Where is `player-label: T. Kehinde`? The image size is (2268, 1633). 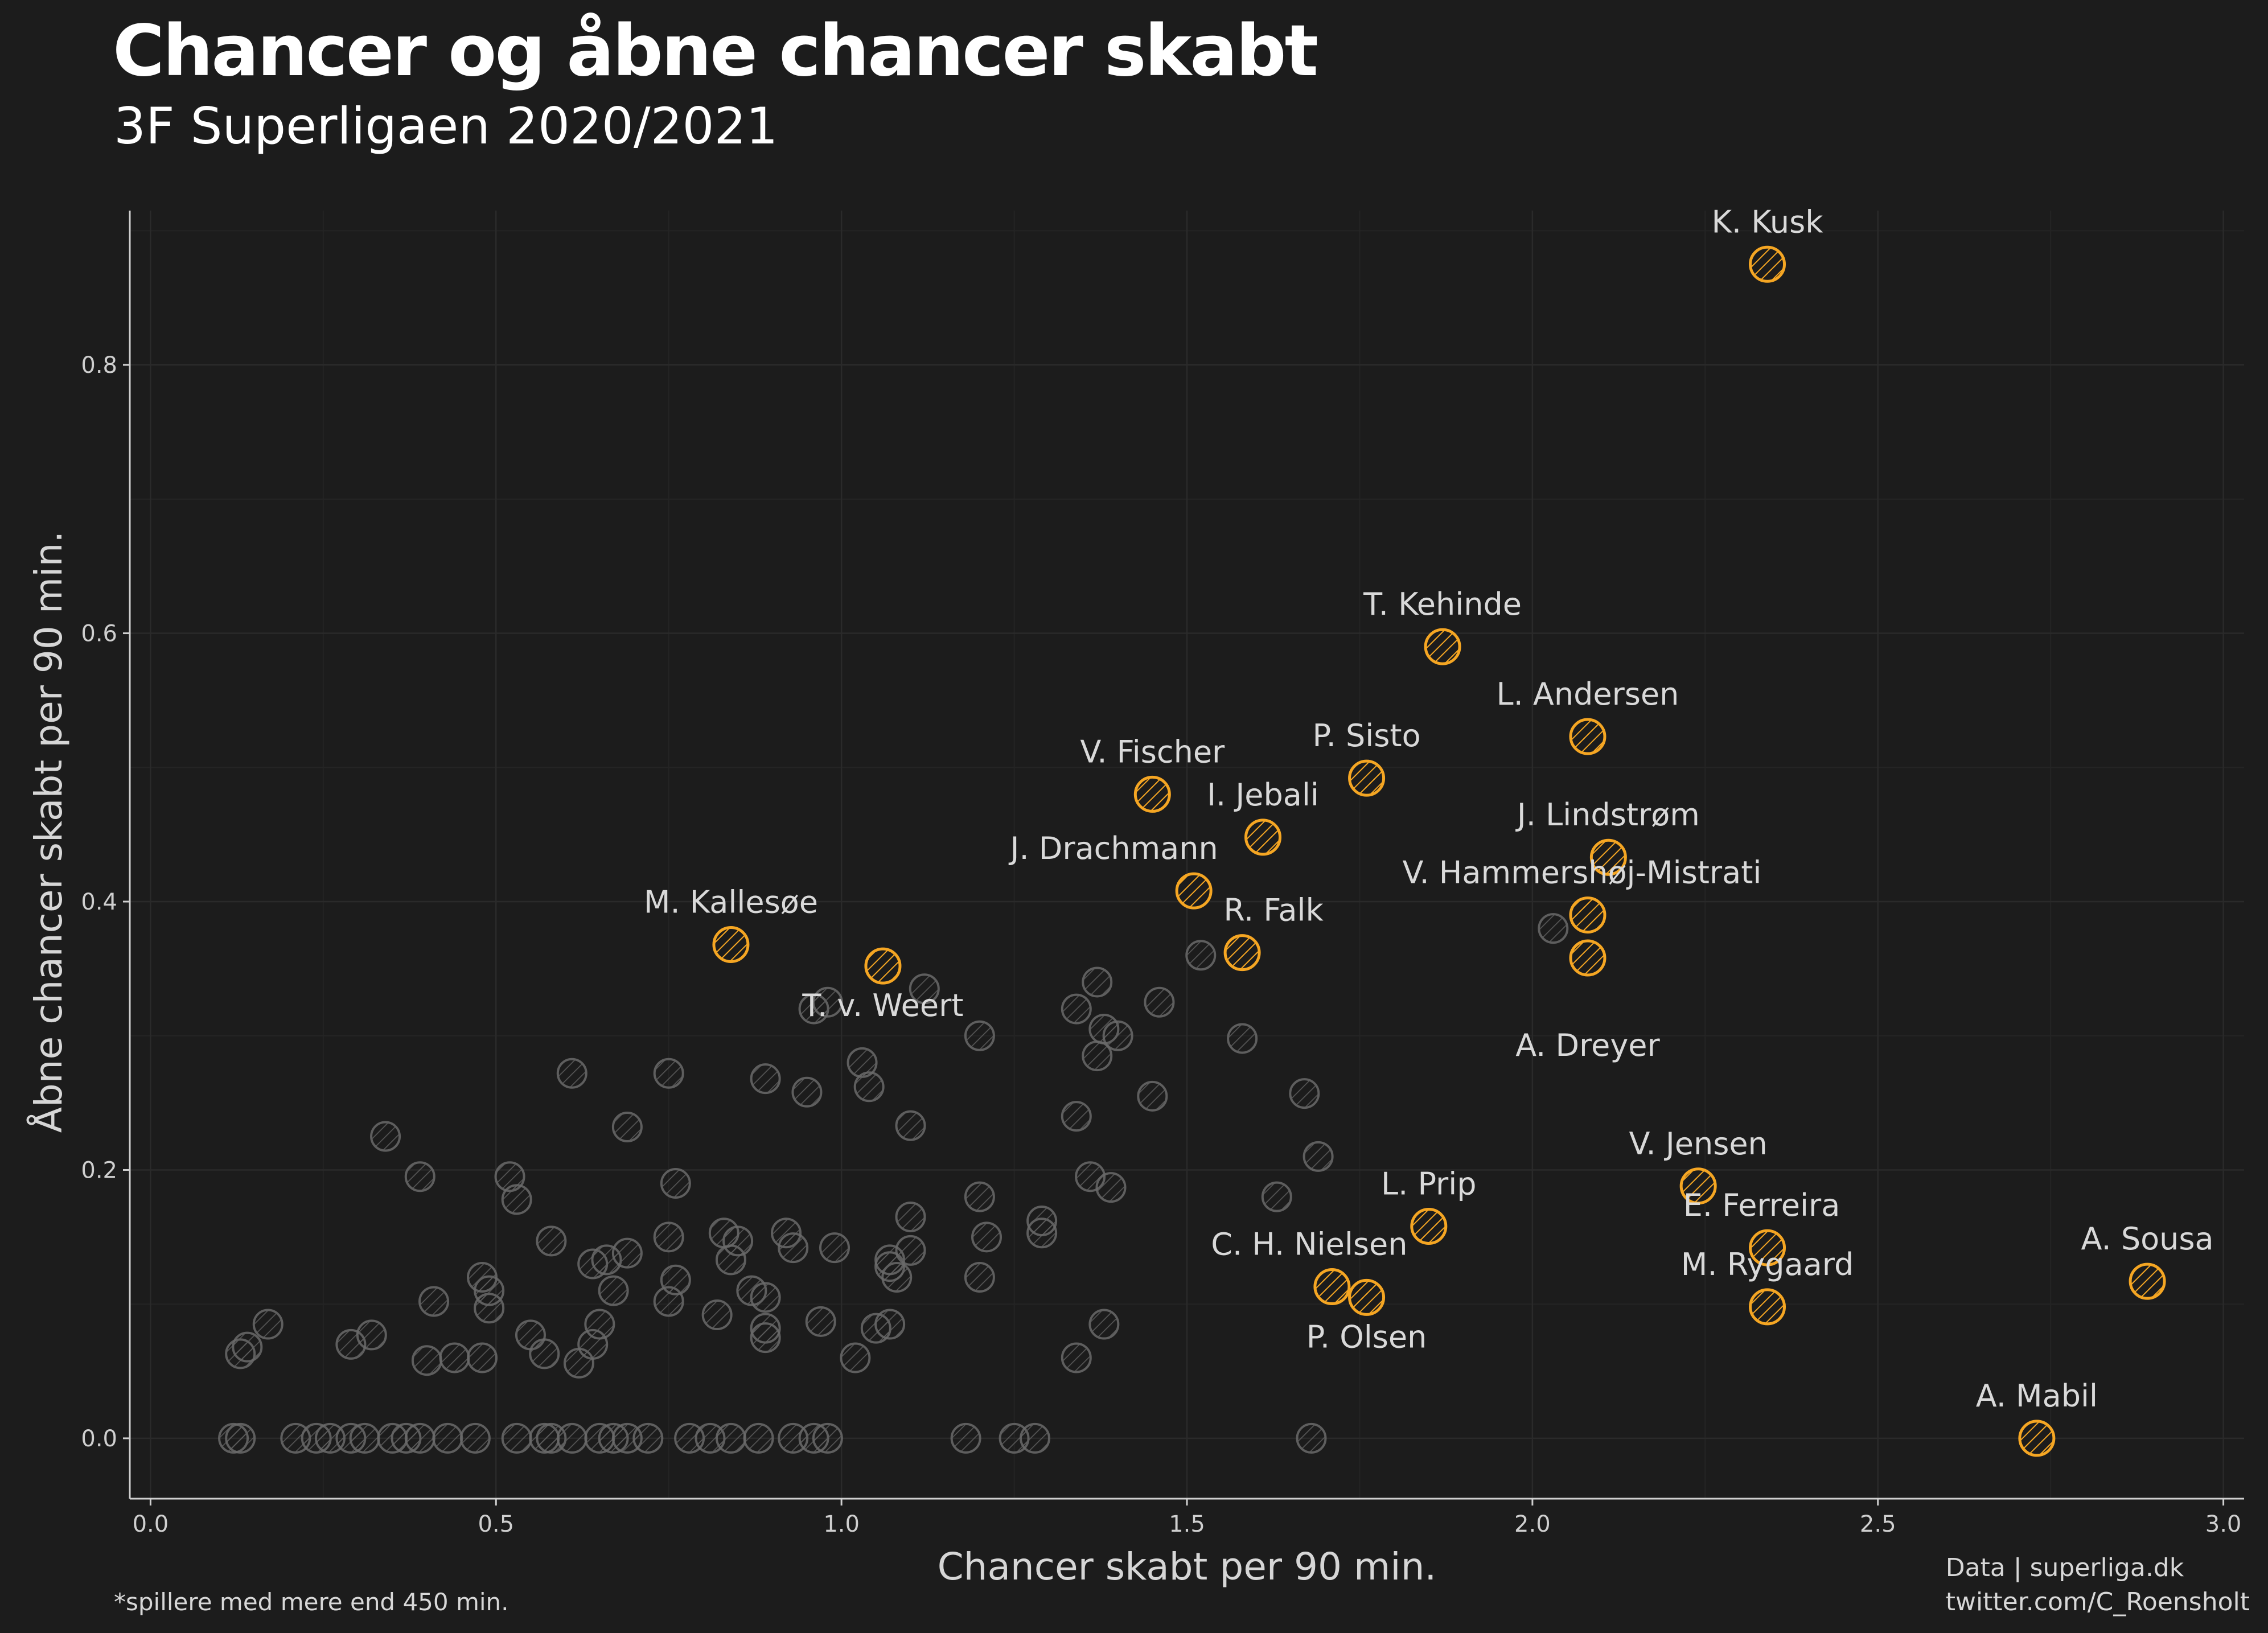 player-label: T. Kehinde is located at coordinates (1442, 604).